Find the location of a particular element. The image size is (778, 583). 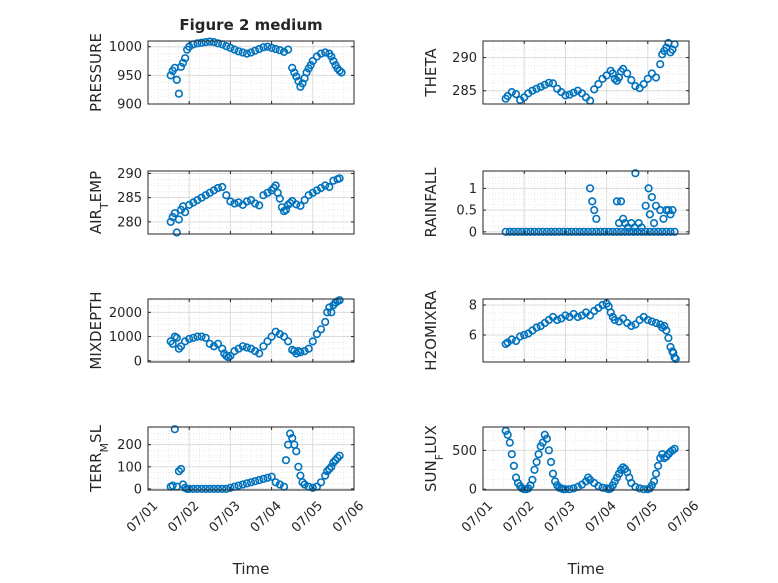

y-tick-label: 0.5 is located at coordinates (466, 211).